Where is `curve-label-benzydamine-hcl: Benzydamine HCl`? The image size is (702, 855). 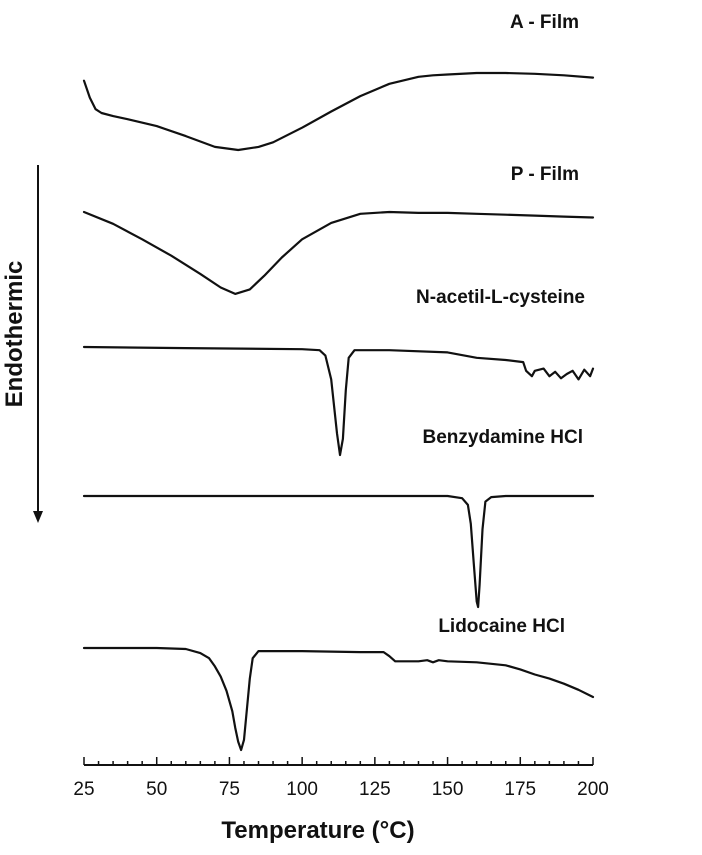
curve-label-benzydamine-hcl: Benzydamine HCl is located at coordinates (503, 437).